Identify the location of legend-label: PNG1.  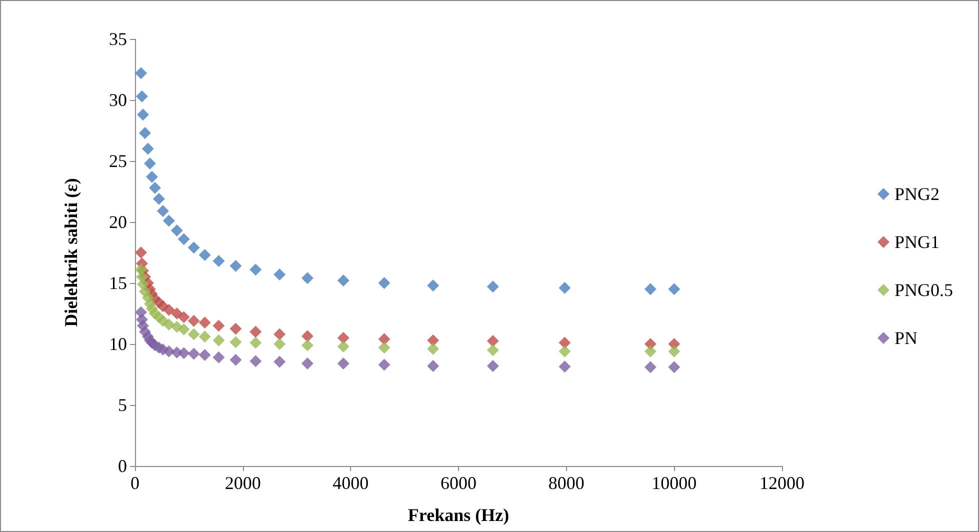
(917, 242).